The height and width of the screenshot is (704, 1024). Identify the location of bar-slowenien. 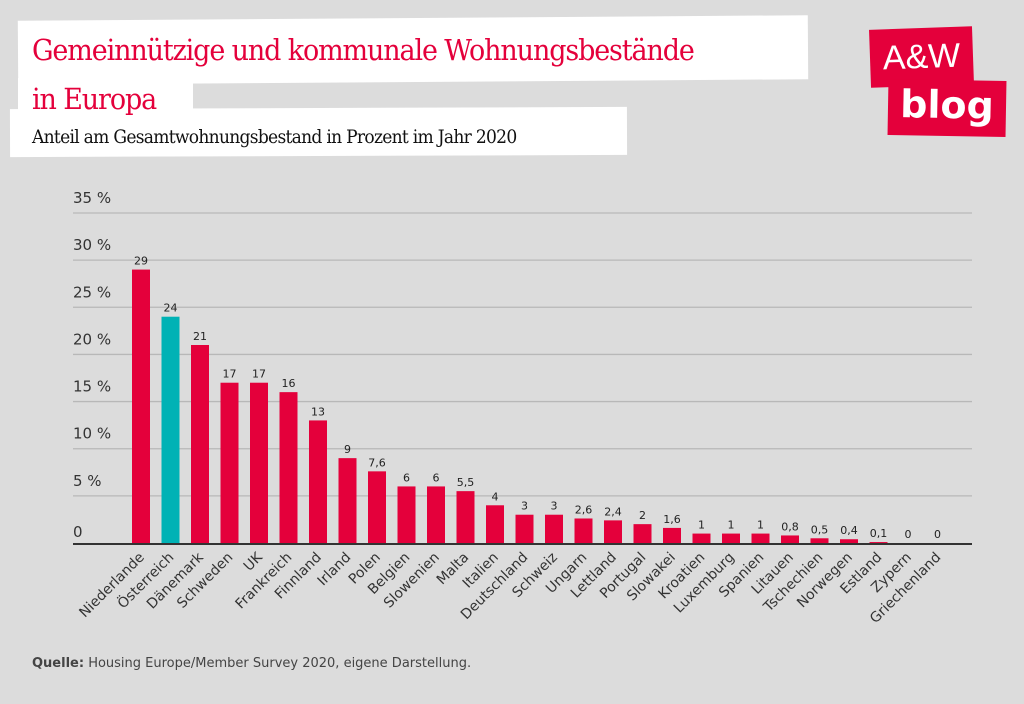
(436, 514).